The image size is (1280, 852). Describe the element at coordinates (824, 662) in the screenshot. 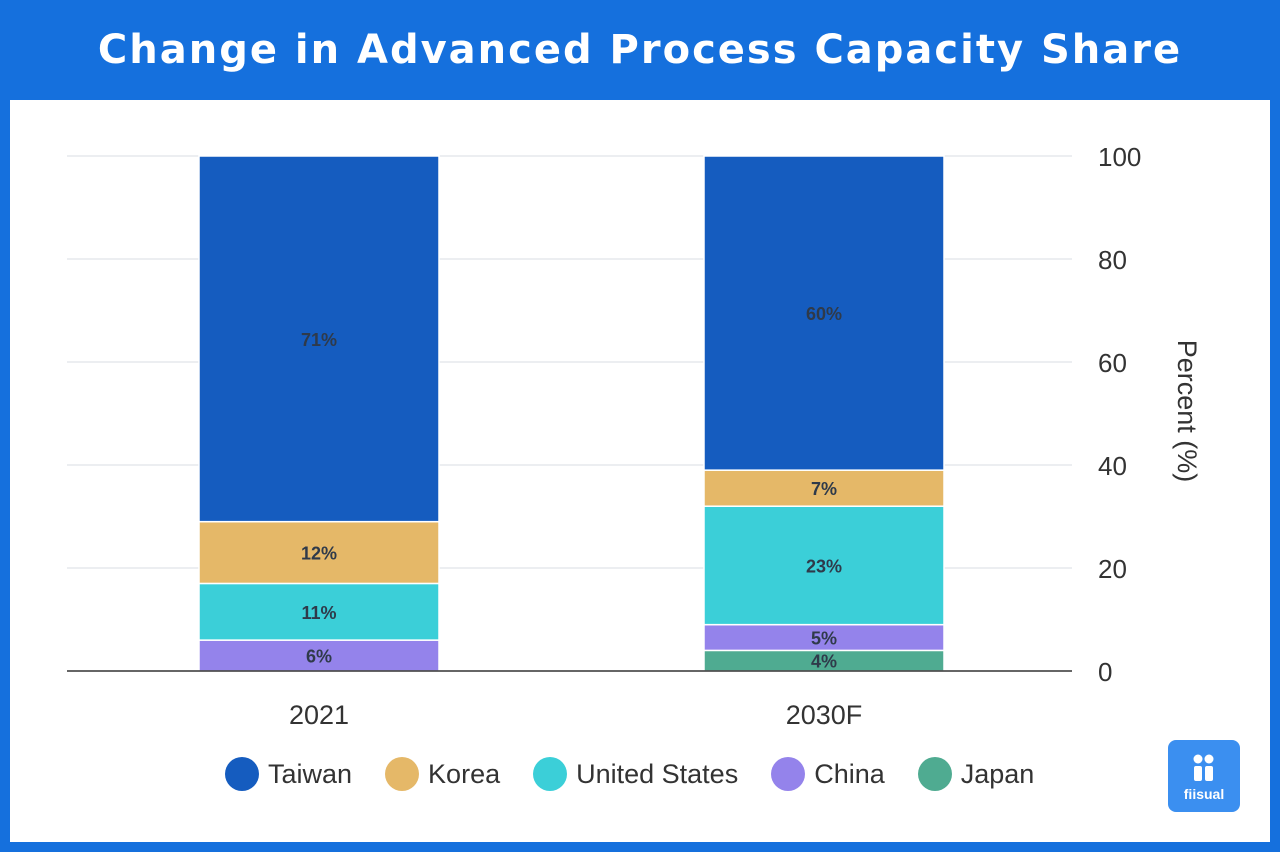

I see `data-label-japan: 4%` at that location.